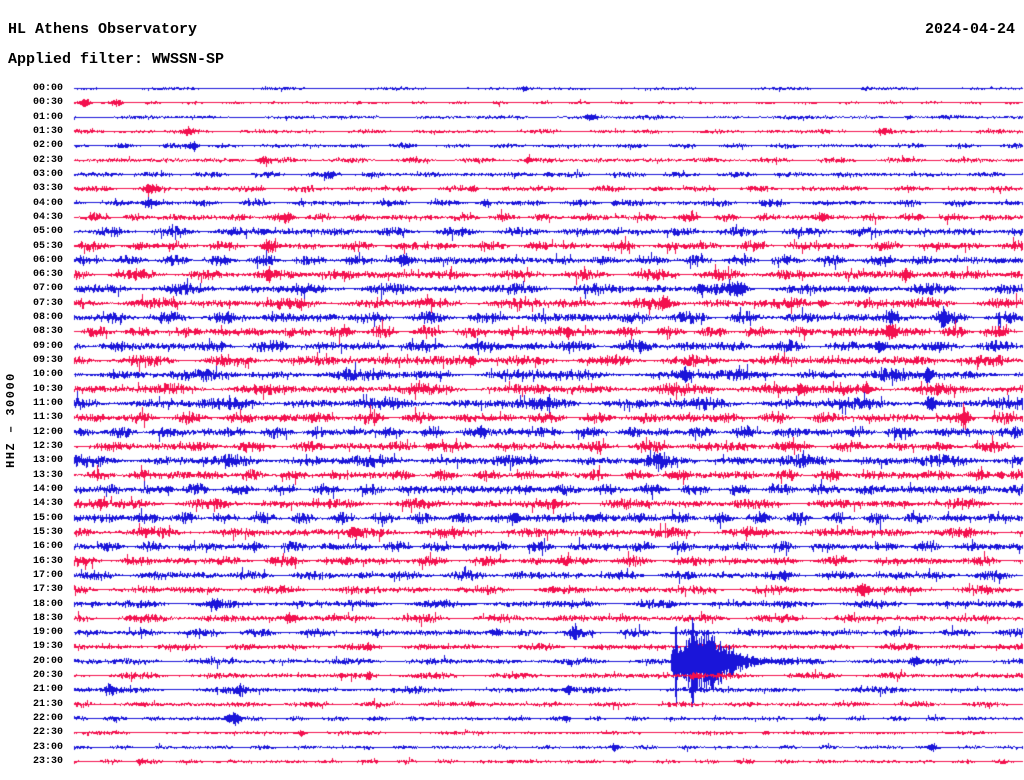  Describe the element at coordinates (47, 189) in the screenshot. I see `row-time-label: 03:30` at that location.